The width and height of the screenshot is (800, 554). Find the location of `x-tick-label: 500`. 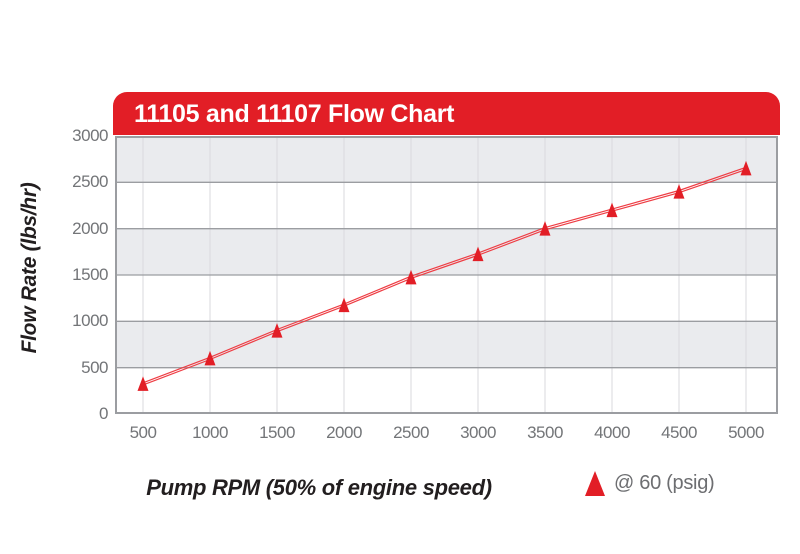

x-tick-label: 500 is located at coordinates (143, 432).